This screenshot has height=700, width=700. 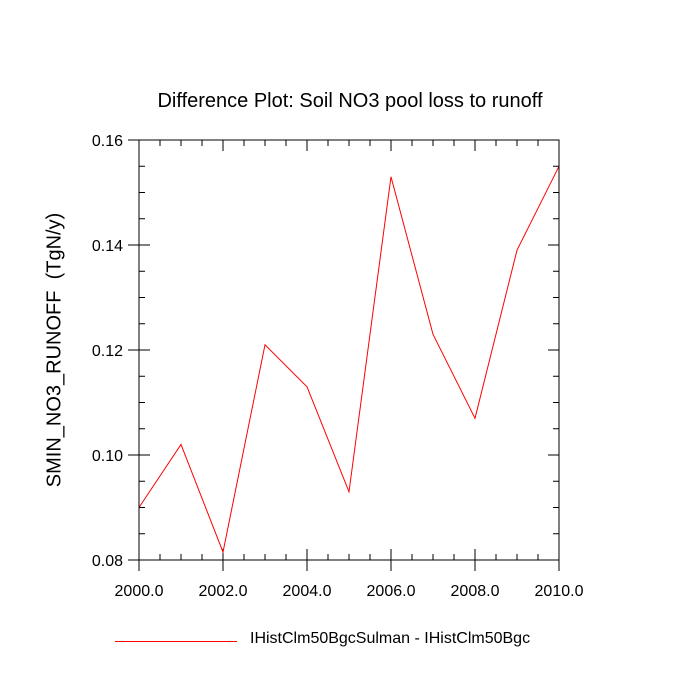 I want to click on x-tick-label: 2006.0, so click(x=391, y=591).